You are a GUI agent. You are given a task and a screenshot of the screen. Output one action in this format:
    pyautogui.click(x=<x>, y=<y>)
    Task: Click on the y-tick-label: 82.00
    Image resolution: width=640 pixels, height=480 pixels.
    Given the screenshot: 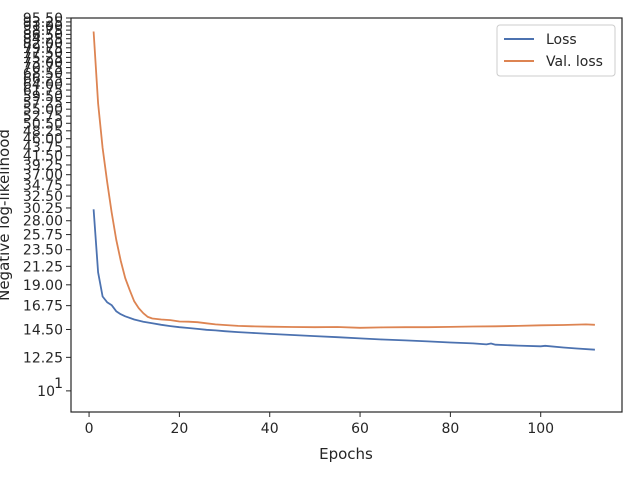 What is the action you would take?
    pyautogui.click(x=43, y=44)
    